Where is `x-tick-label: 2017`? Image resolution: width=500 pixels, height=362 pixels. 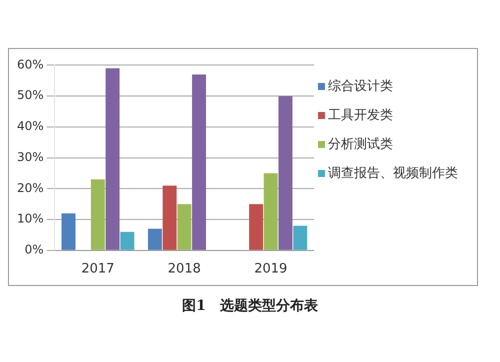 x-tick-label: 2017 is located at coordinates (97, 269).